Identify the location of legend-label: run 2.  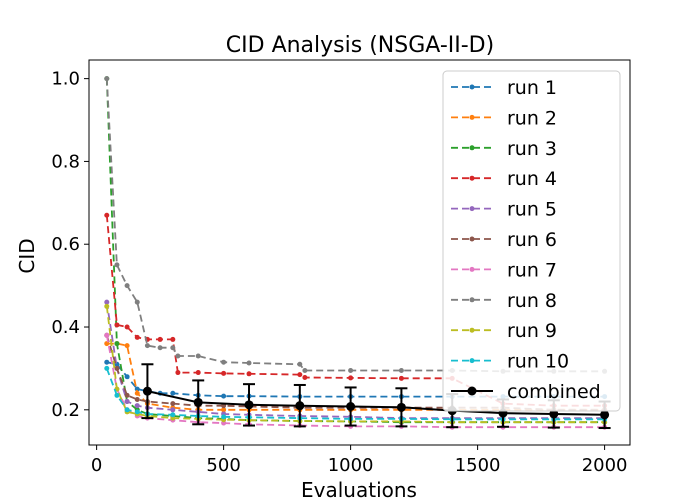
(532, 118).